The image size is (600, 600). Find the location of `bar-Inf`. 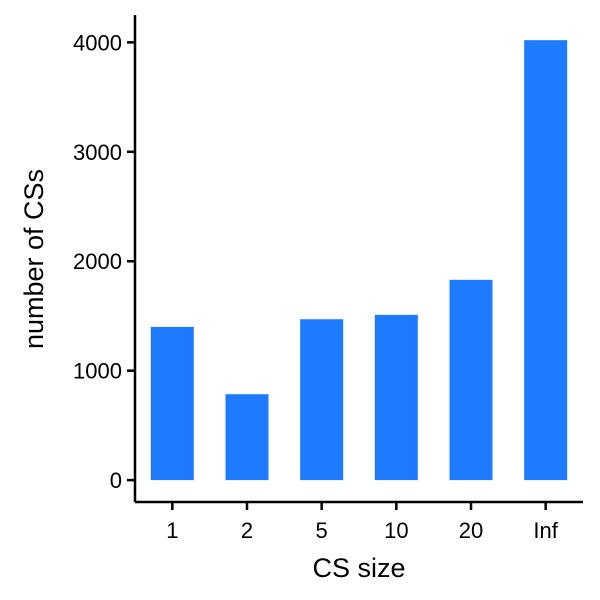

bar-Inf is located at coordinates (546, 260).